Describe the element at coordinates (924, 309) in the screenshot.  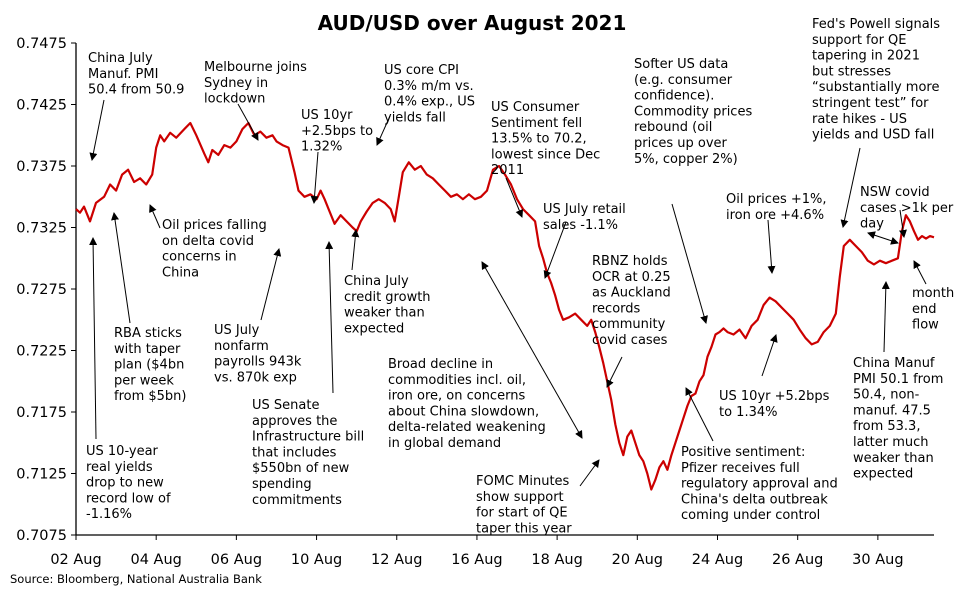
I see `annotation-line: end` at that location.